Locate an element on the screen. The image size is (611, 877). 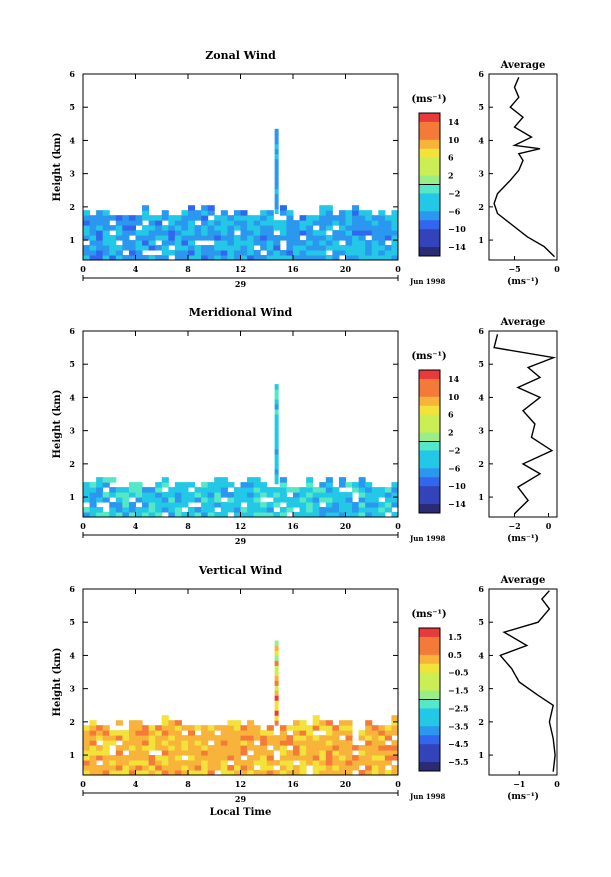
profile-title: Average is located at coordinates (523, 65).